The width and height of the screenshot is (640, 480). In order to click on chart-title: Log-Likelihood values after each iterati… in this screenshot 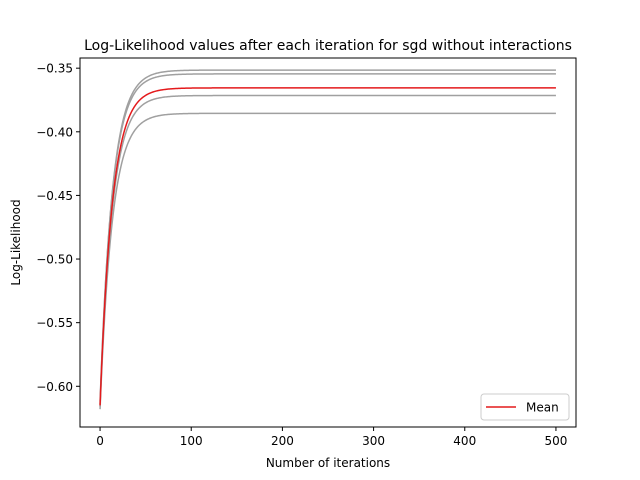, I will do `click(328, 46)`.